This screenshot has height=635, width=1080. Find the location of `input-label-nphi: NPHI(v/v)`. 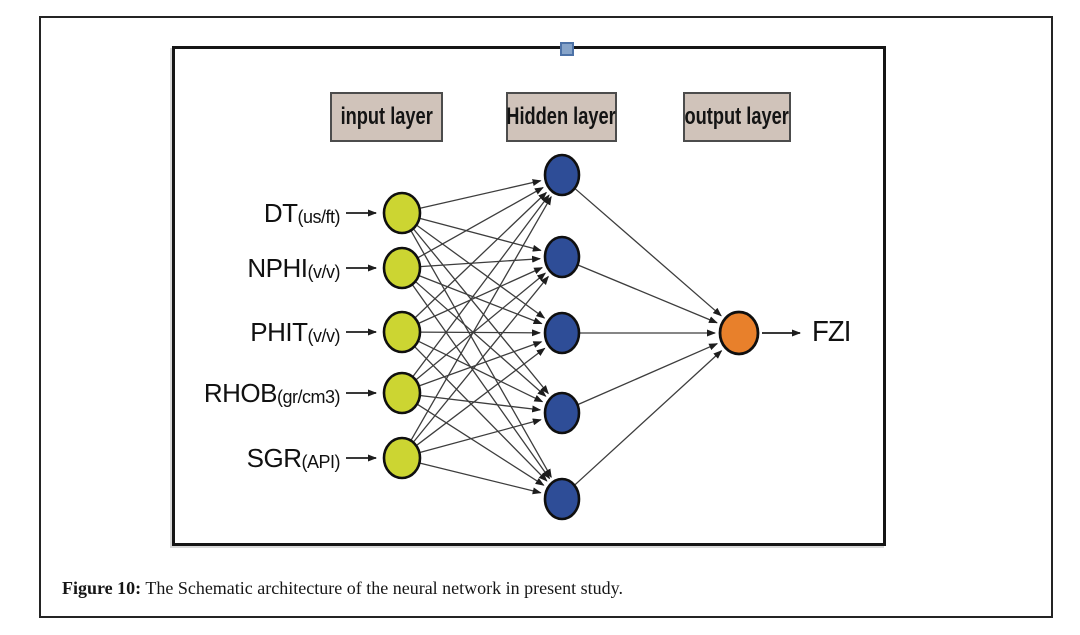

input-label-nphi: NPHI(v/v) is located at coordinates (293, 268).